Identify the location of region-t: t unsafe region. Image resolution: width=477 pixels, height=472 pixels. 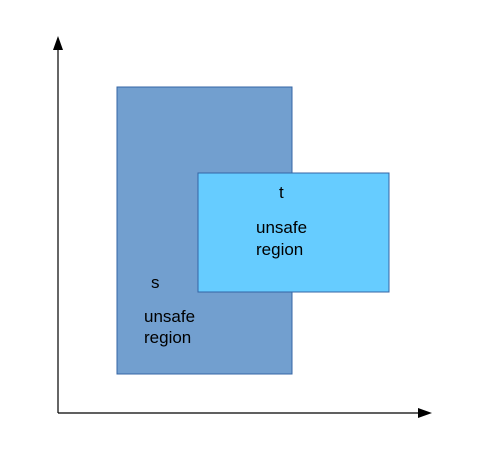
(293, 232).